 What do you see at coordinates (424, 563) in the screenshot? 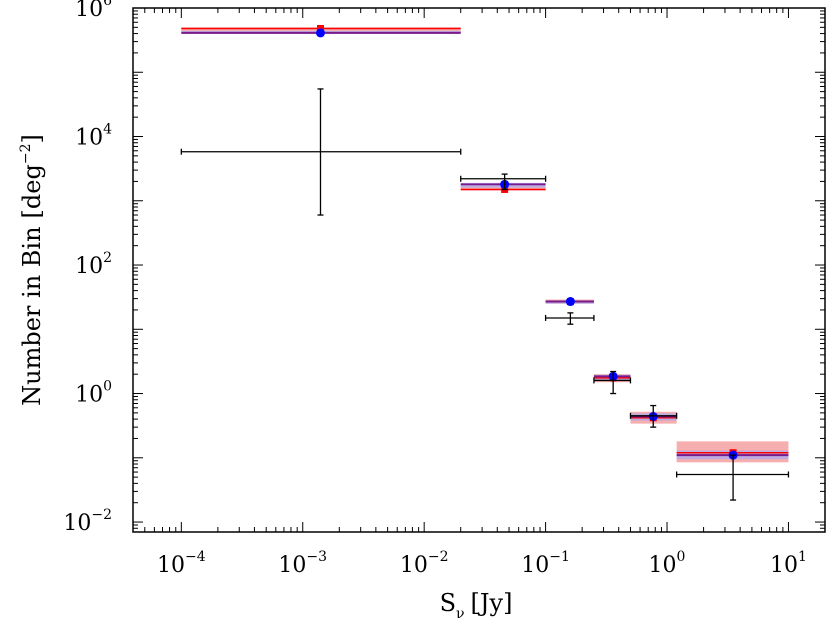
I see `x-tick-label: 10⁻²` at bounding box center [424, 563].